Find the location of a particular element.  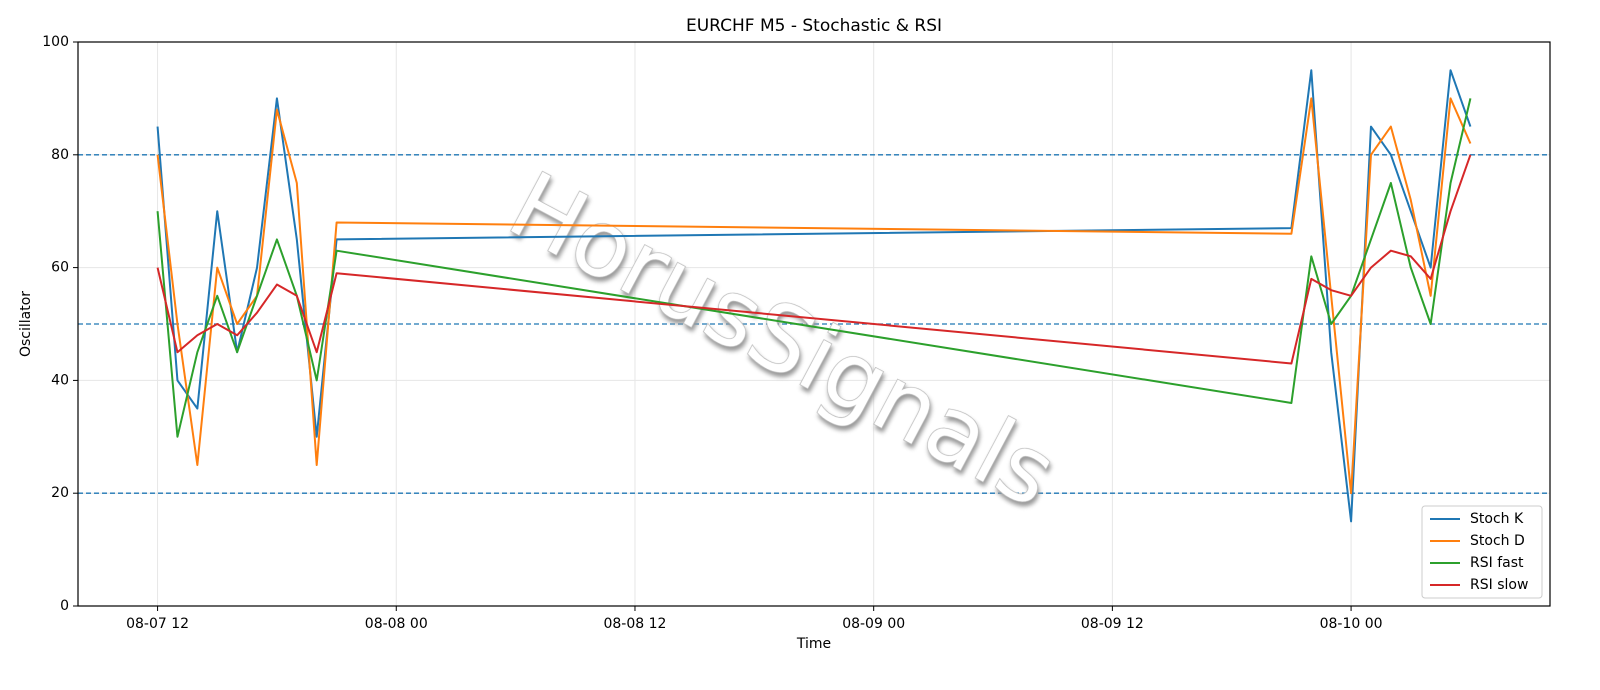

legend-label: RSI slow is located at coordinates (1499, 585).